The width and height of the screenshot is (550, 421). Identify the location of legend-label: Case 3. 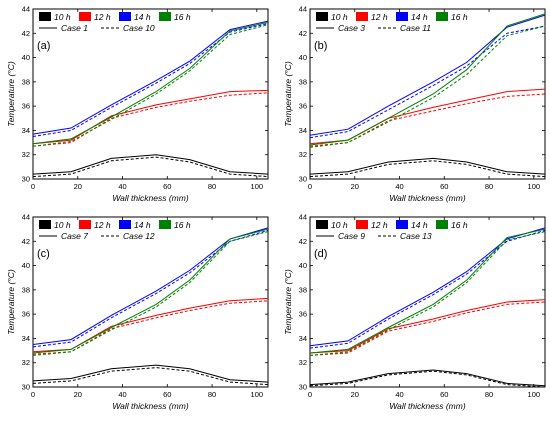
(351, 28).